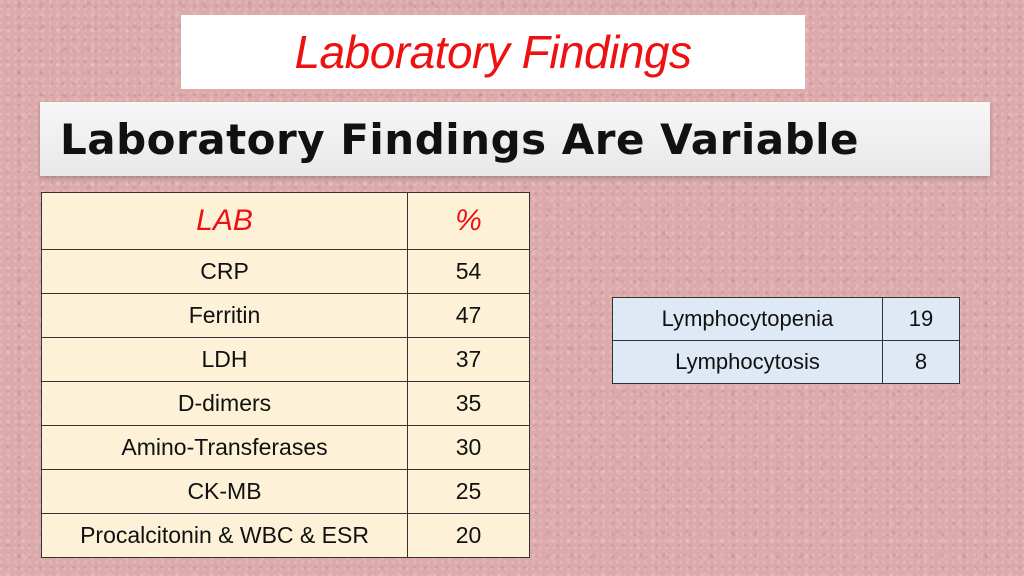 This screenshot has width=1024, height=576. I want to click on lab-table-header-row: LAB %, so click(285, 221).